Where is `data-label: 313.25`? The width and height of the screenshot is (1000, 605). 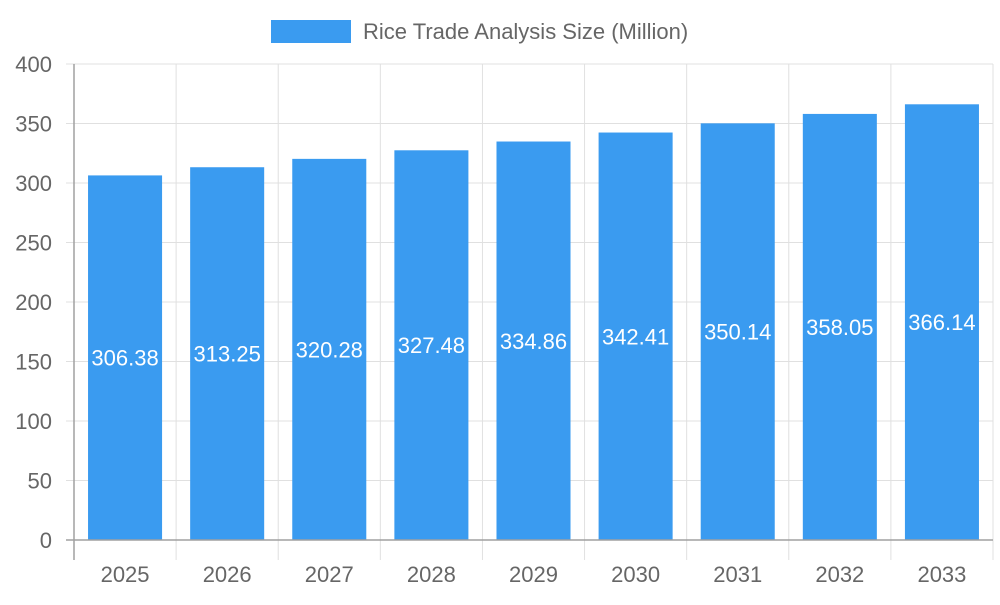
data-label: 313.25 is located at coordinates (227, 354).